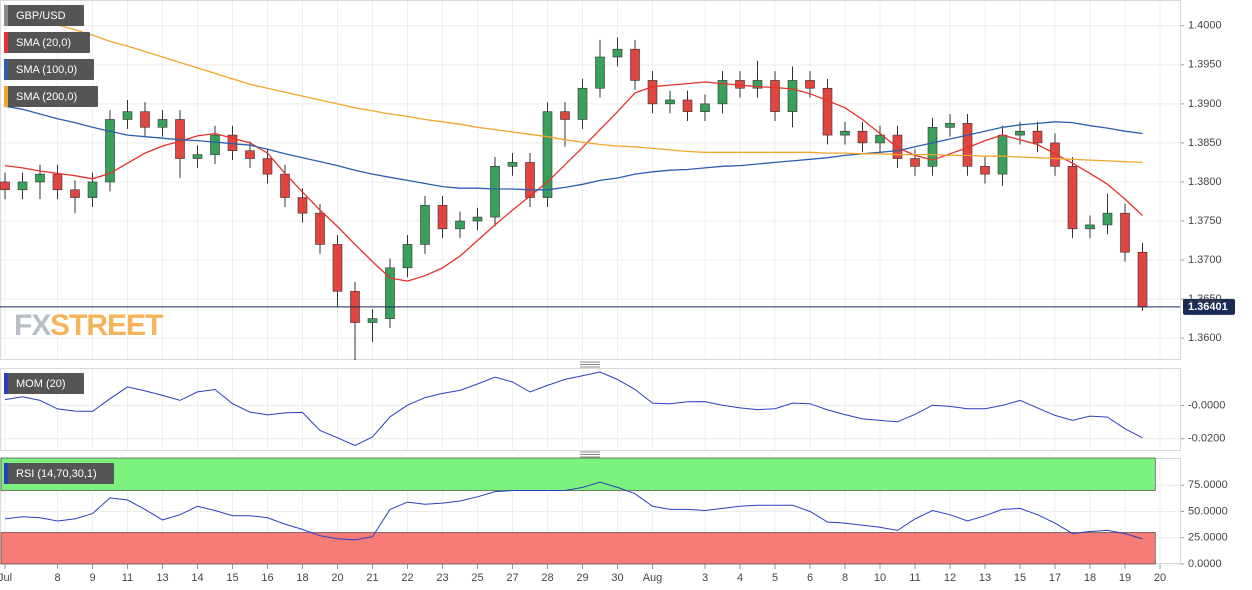 Image resolution: width=1252 pixels, height=590 pixels. Describe the element at coordinates (1205, 65) in the screenshot. I see `y-tick-label: 1.3950` at that location.